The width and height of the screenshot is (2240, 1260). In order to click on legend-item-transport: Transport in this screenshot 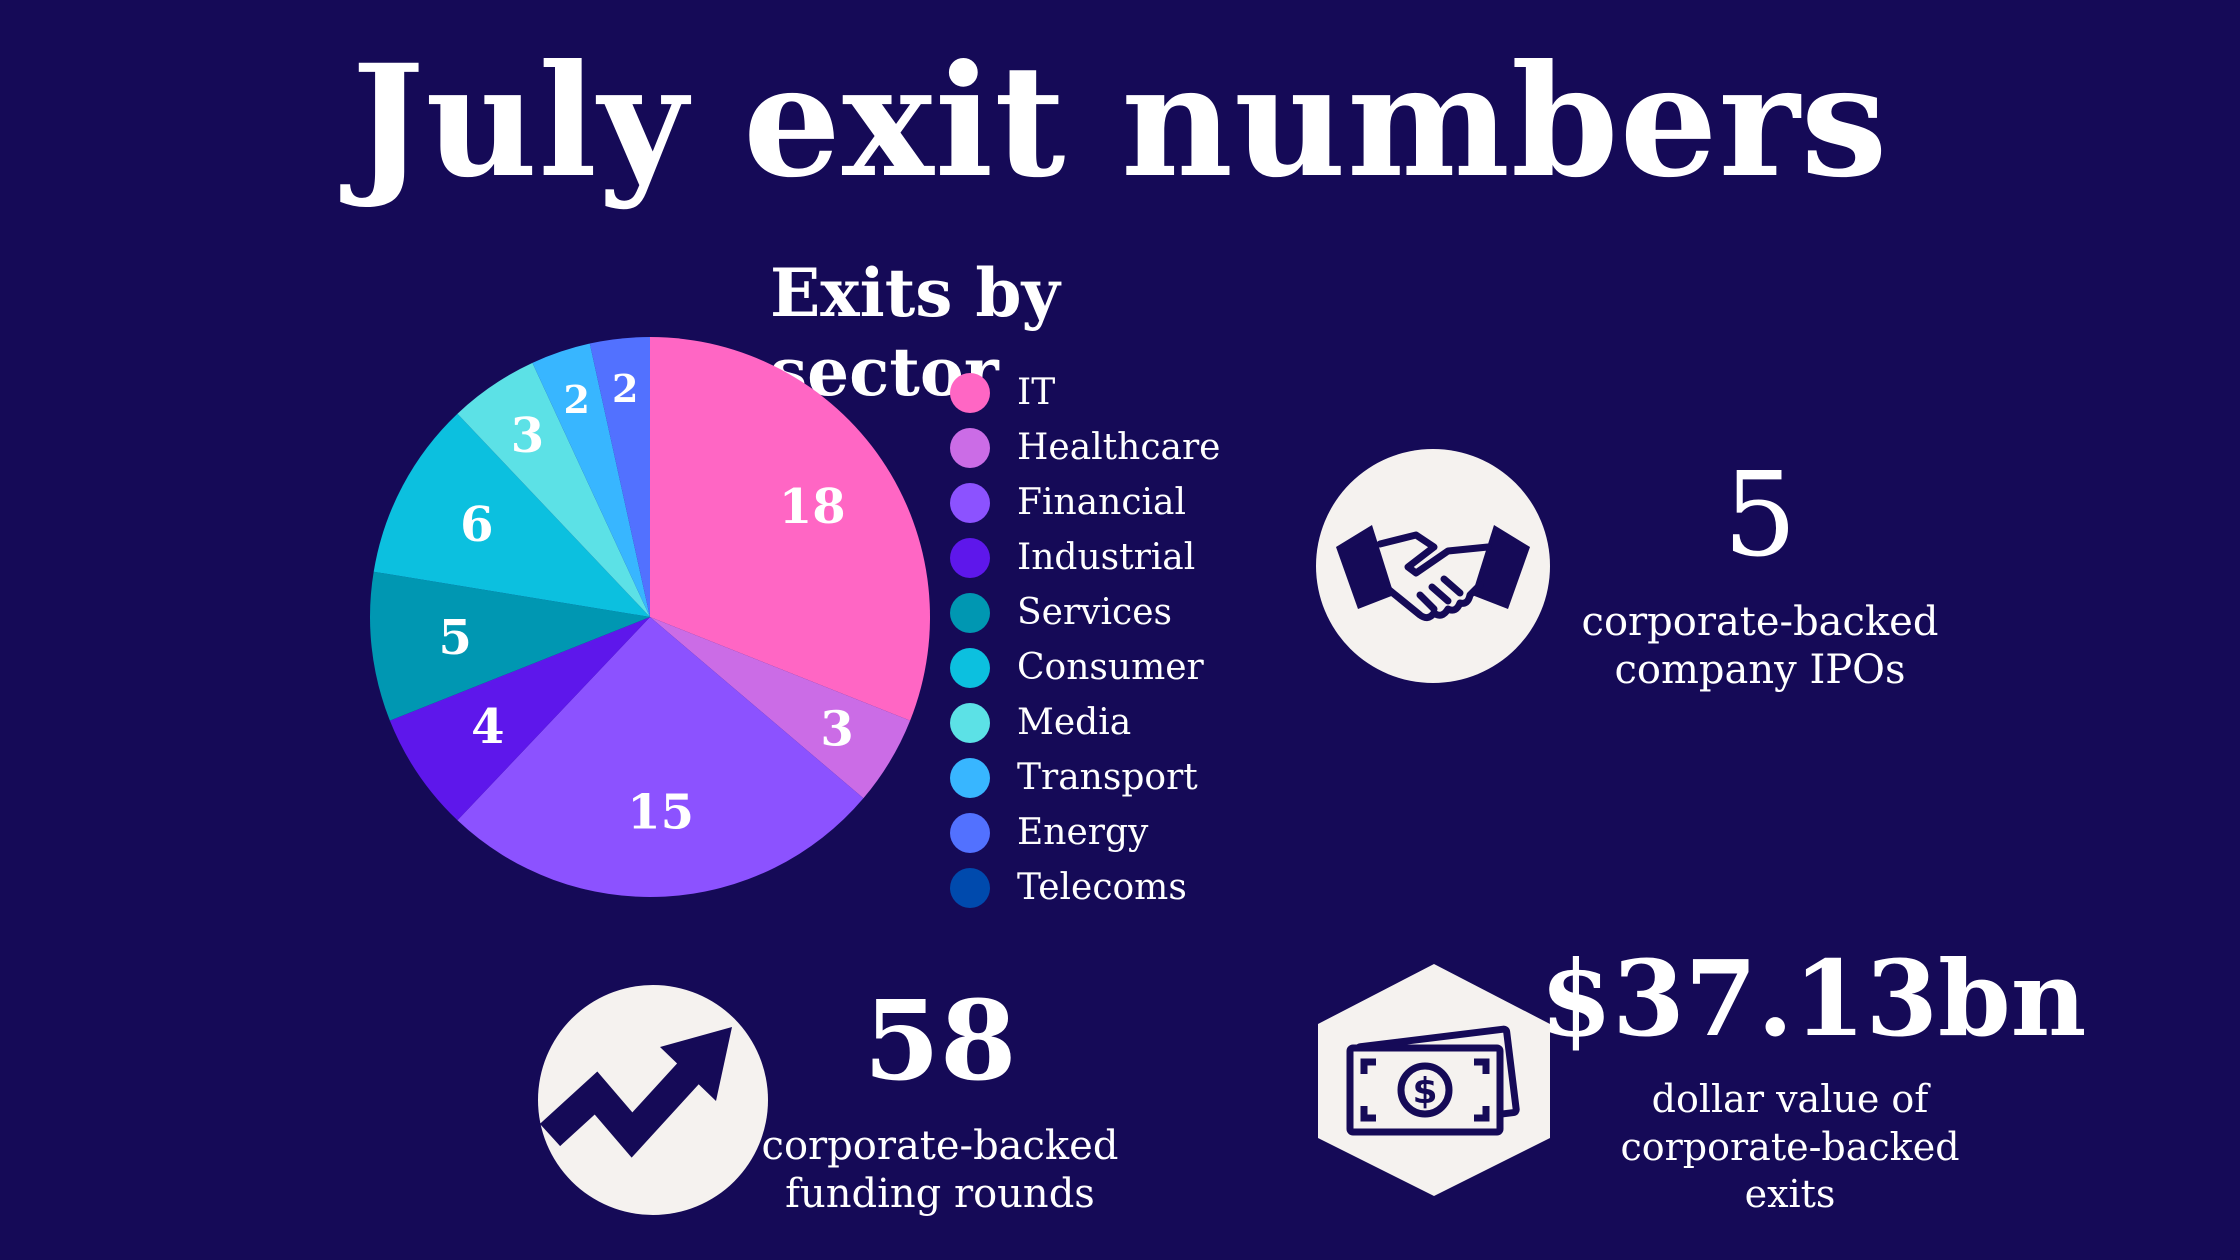, I will do `click(1115, 777)`.